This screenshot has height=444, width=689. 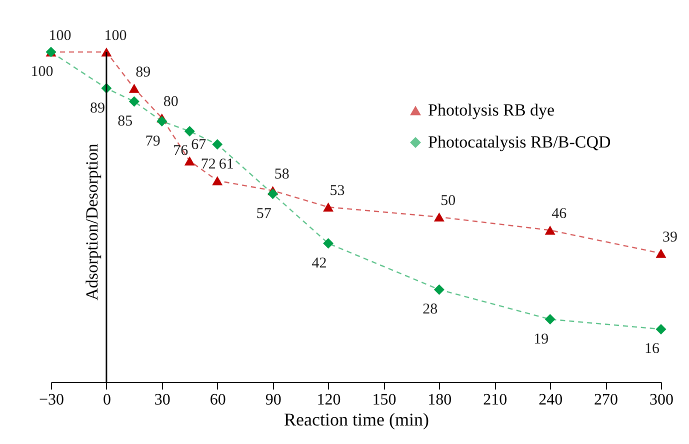 I want to click on x-tick-label: 240, so click(x=550, y=400).